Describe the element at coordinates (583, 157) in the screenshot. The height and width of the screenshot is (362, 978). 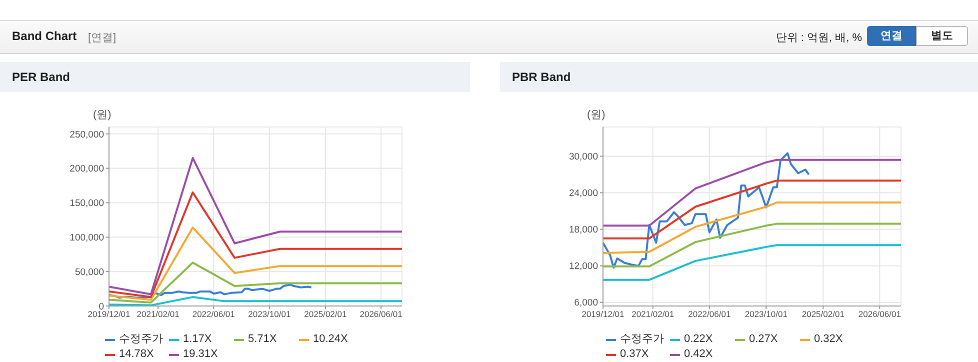
I see `y-tick-label: 30,000` at that location.